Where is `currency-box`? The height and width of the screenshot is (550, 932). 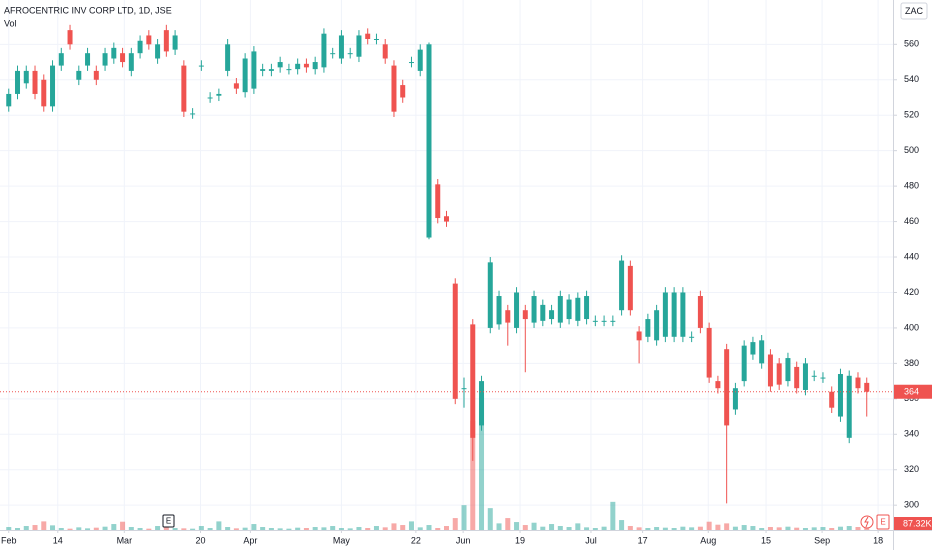
currency-box is located at coordinates (914, 11).